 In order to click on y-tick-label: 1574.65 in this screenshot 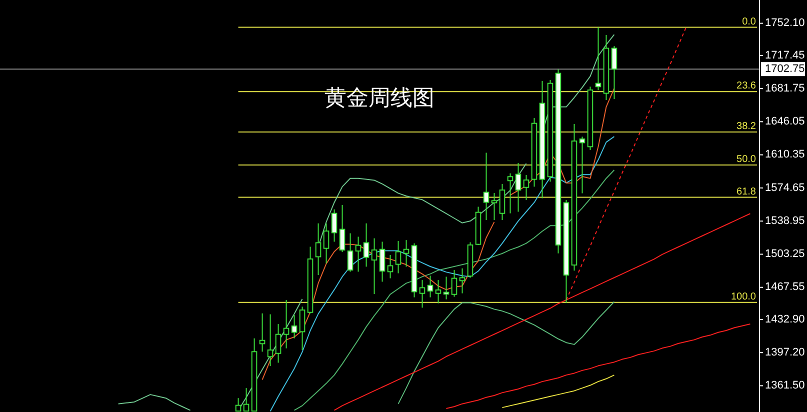, I will do `click(785, 188)`.